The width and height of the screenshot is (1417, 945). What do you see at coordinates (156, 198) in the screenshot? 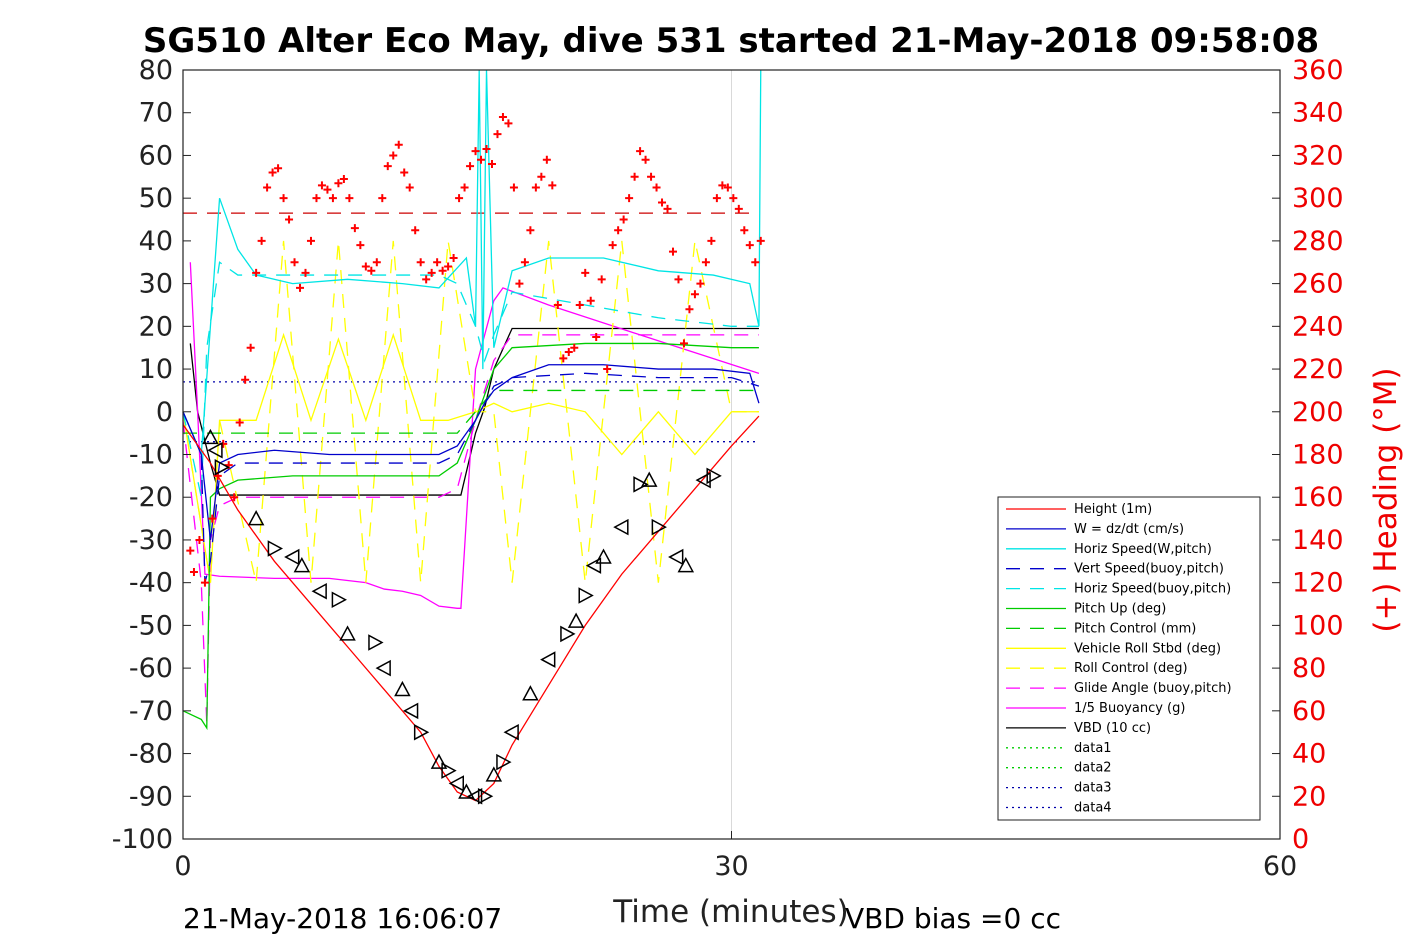
I see `y-tick-label-15: 50` at bounding box center [156, 198].